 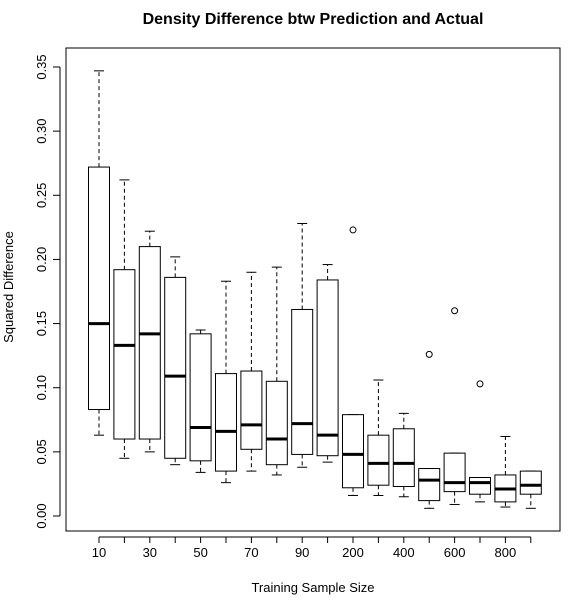 What do you see at coordinates (506, 552) in the screenshot?
I see `x-tick-label: 800` at bounding box center [506, 552].